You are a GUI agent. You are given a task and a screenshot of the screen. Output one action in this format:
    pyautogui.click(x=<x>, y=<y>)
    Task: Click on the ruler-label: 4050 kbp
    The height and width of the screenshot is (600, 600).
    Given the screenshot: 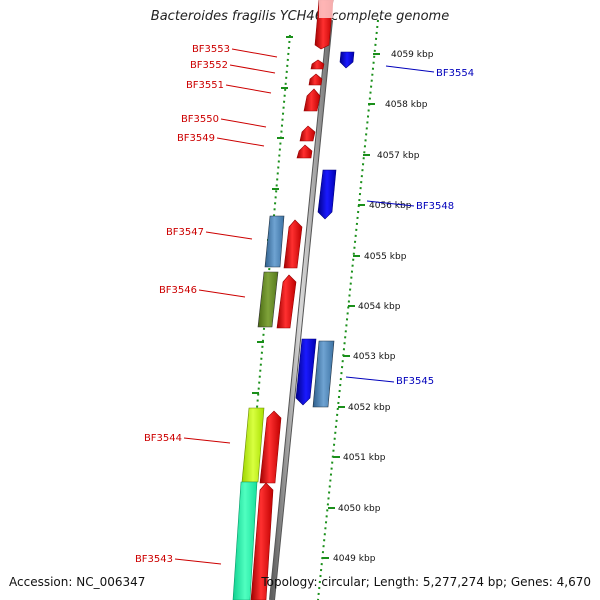 What is the action you would take?
    pyautogui.click(x=359, y=509)
    